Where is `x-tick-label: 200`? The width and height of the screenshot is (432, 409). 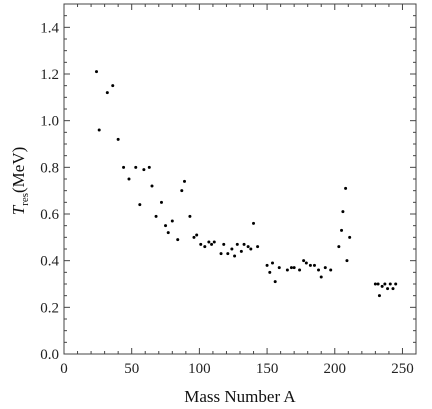 x-tick-label: 200 is located at coordinates (335, 369).